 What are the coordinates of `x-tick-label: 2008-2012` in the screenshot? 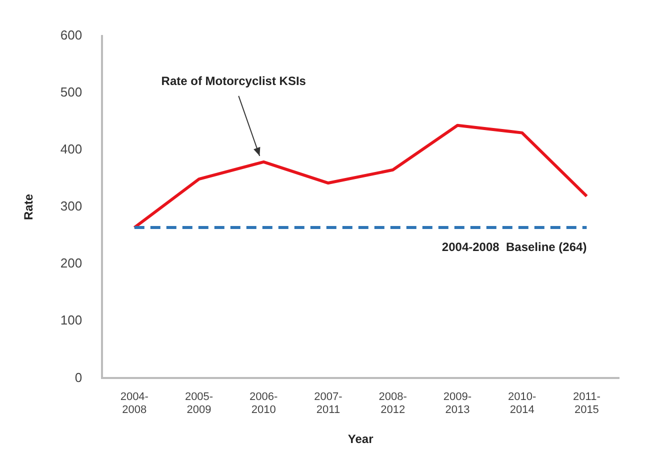 It's located at (393, 403).